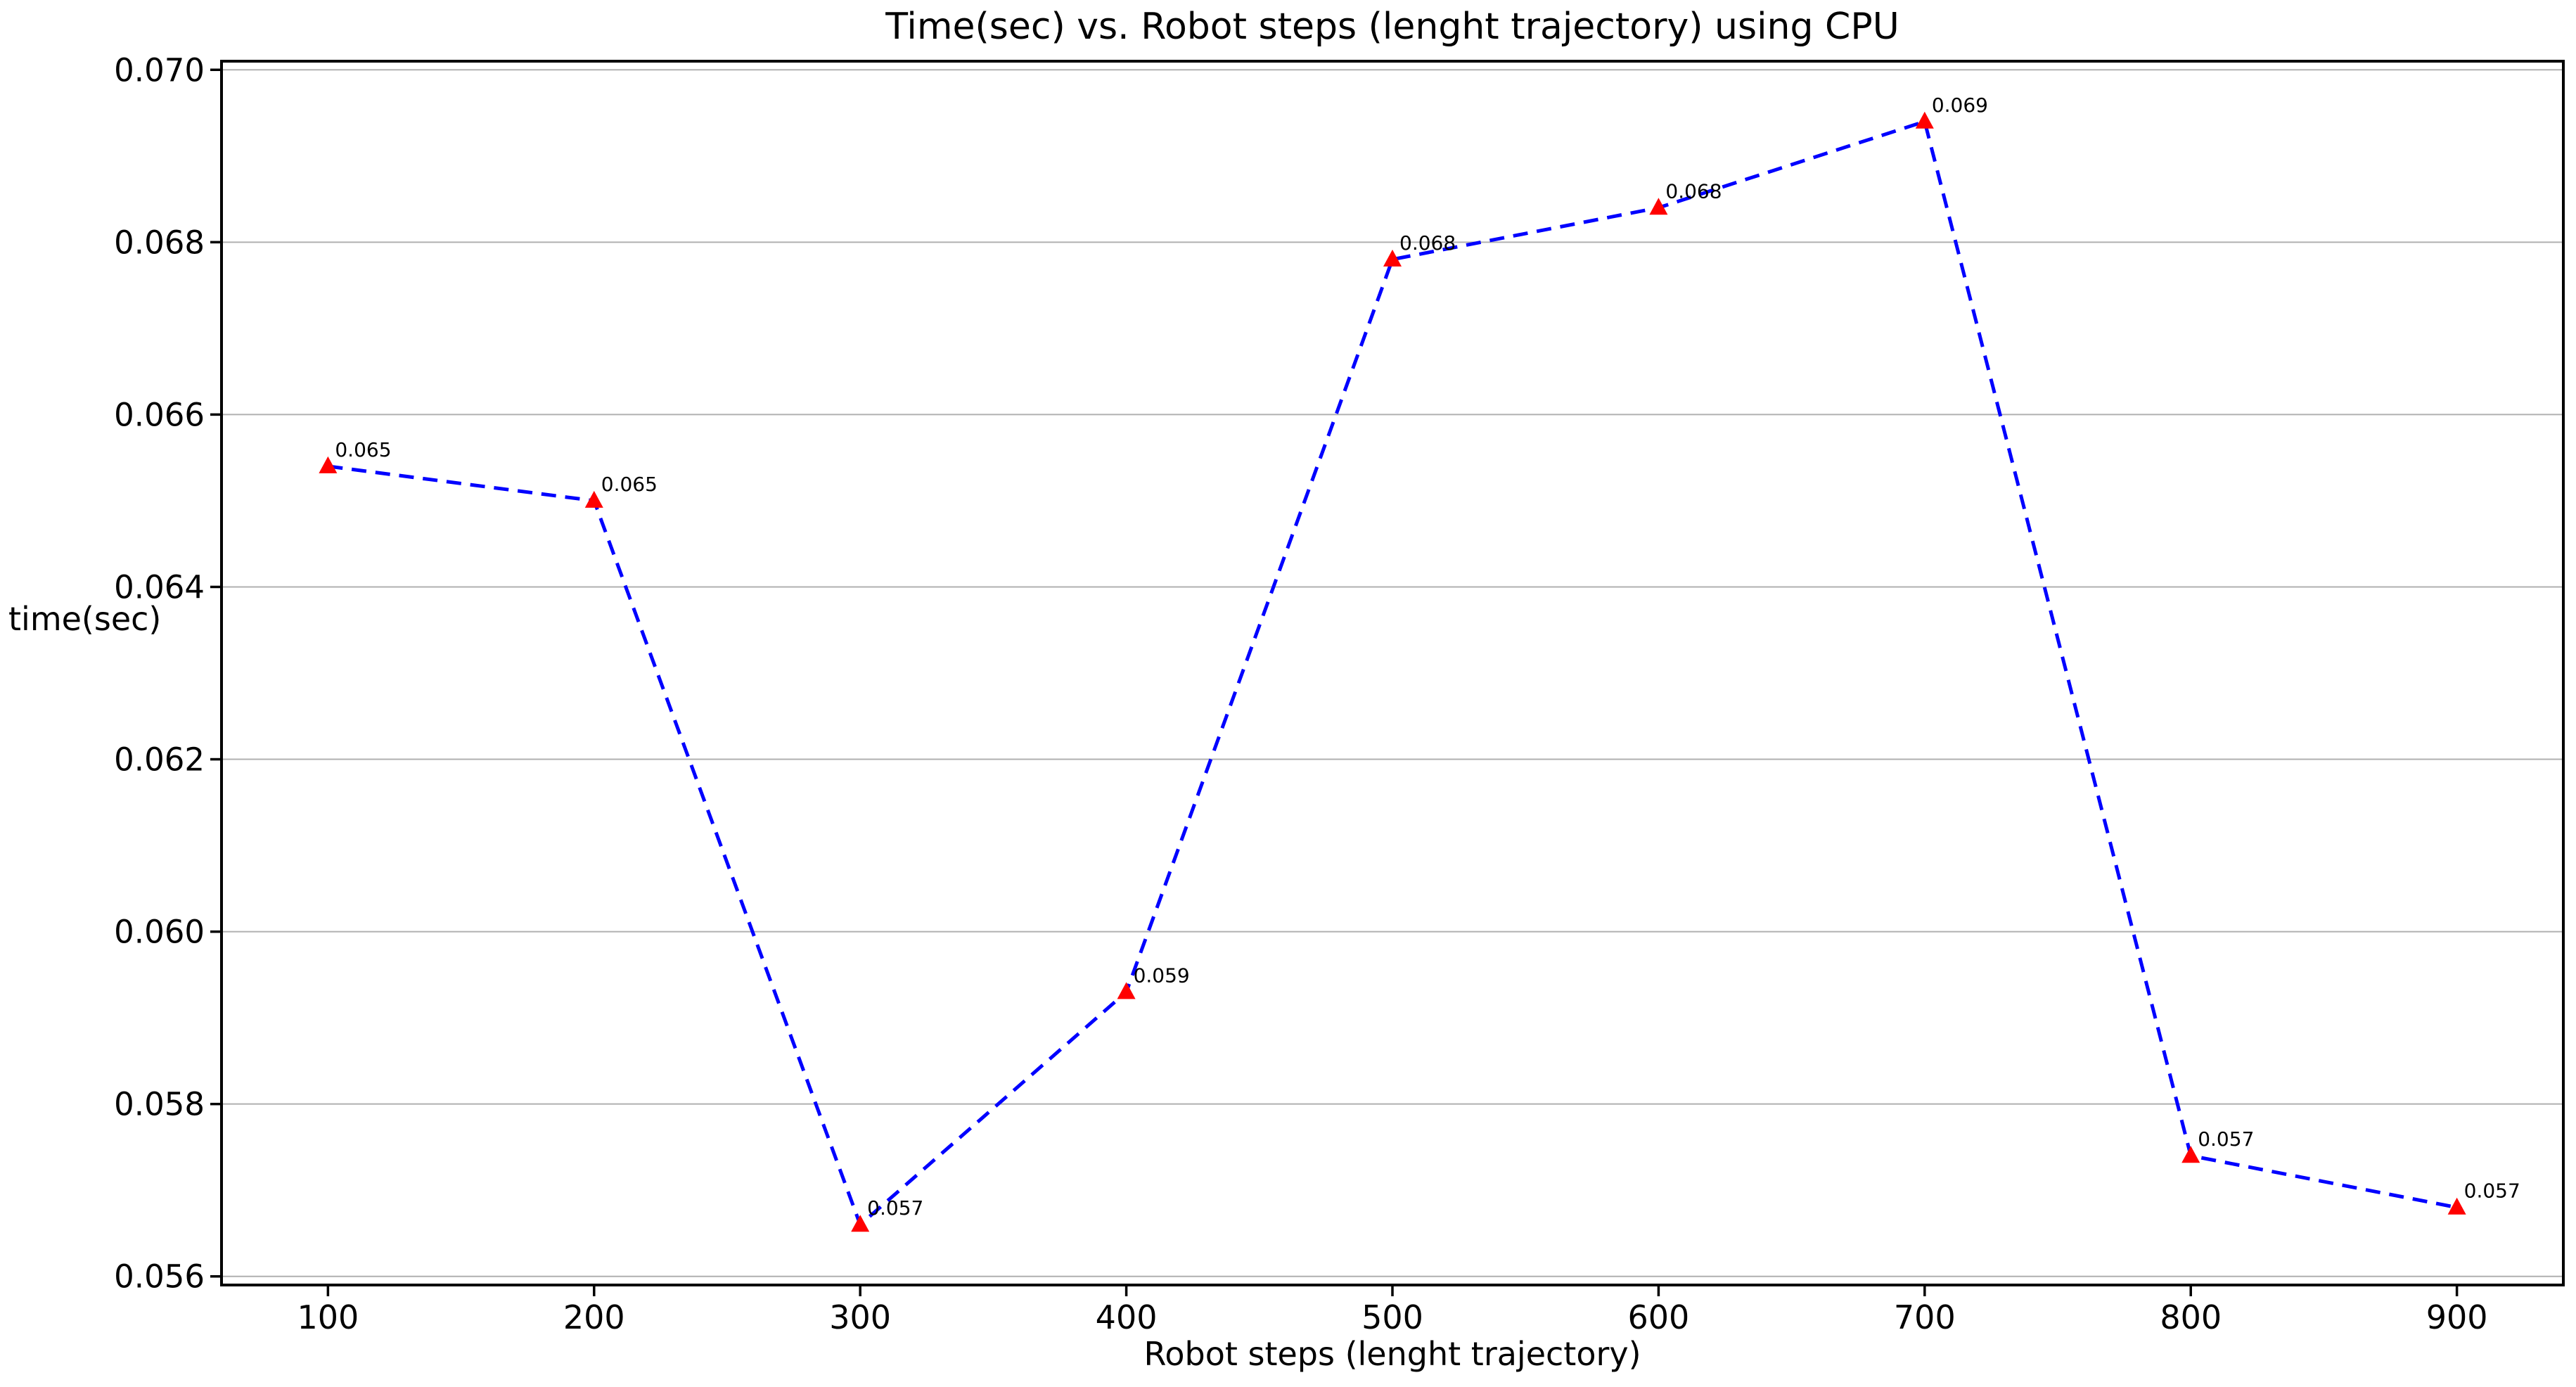  Describe the element at coordinates (1960, 105) in the screenshot. I see `data-point-label: 0.069` at that location.